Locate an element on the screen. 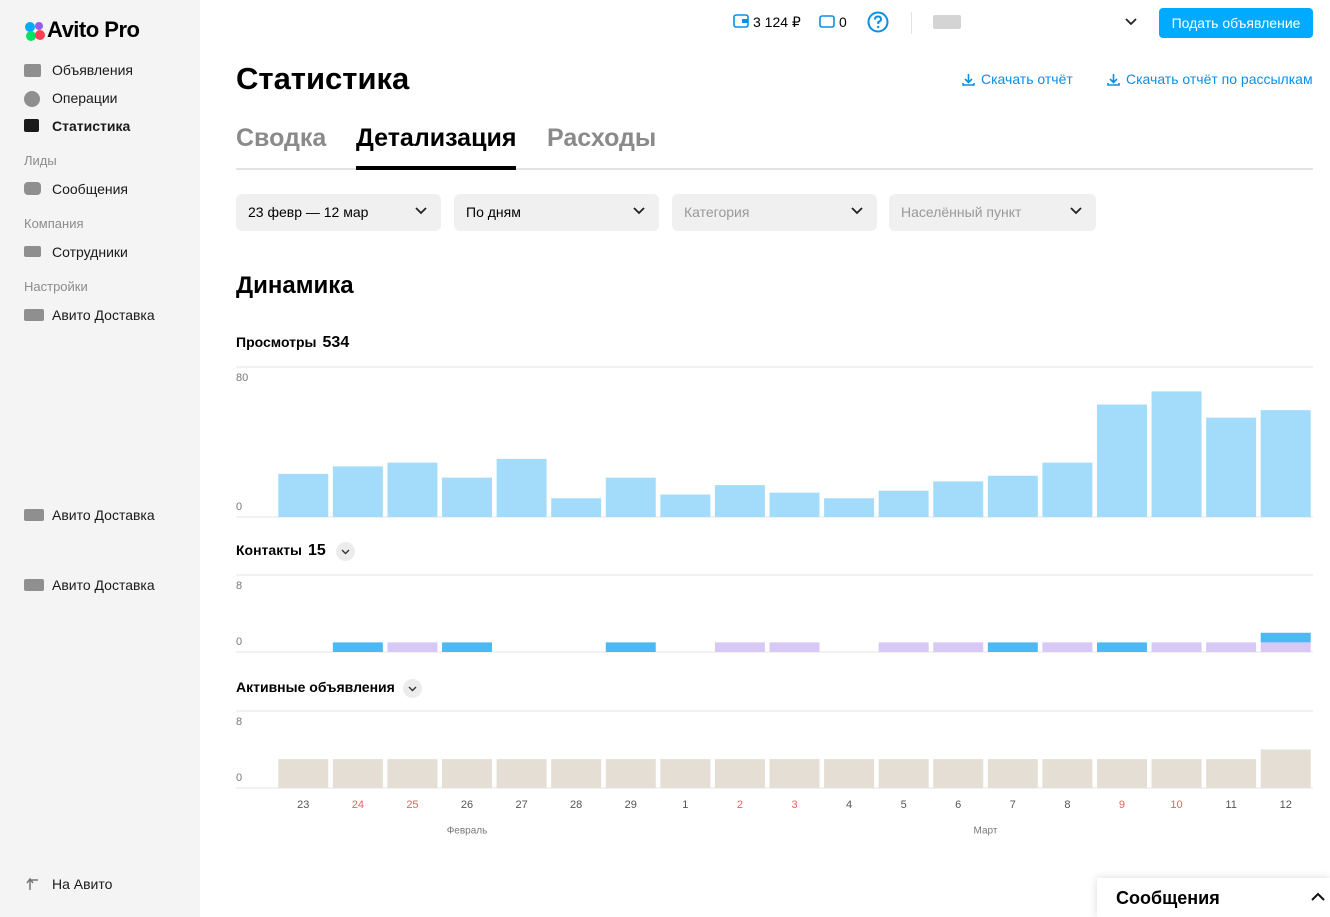 This screenshot has height=917, width=1330. promo-count: 0 is located at coordinates (843, 22).